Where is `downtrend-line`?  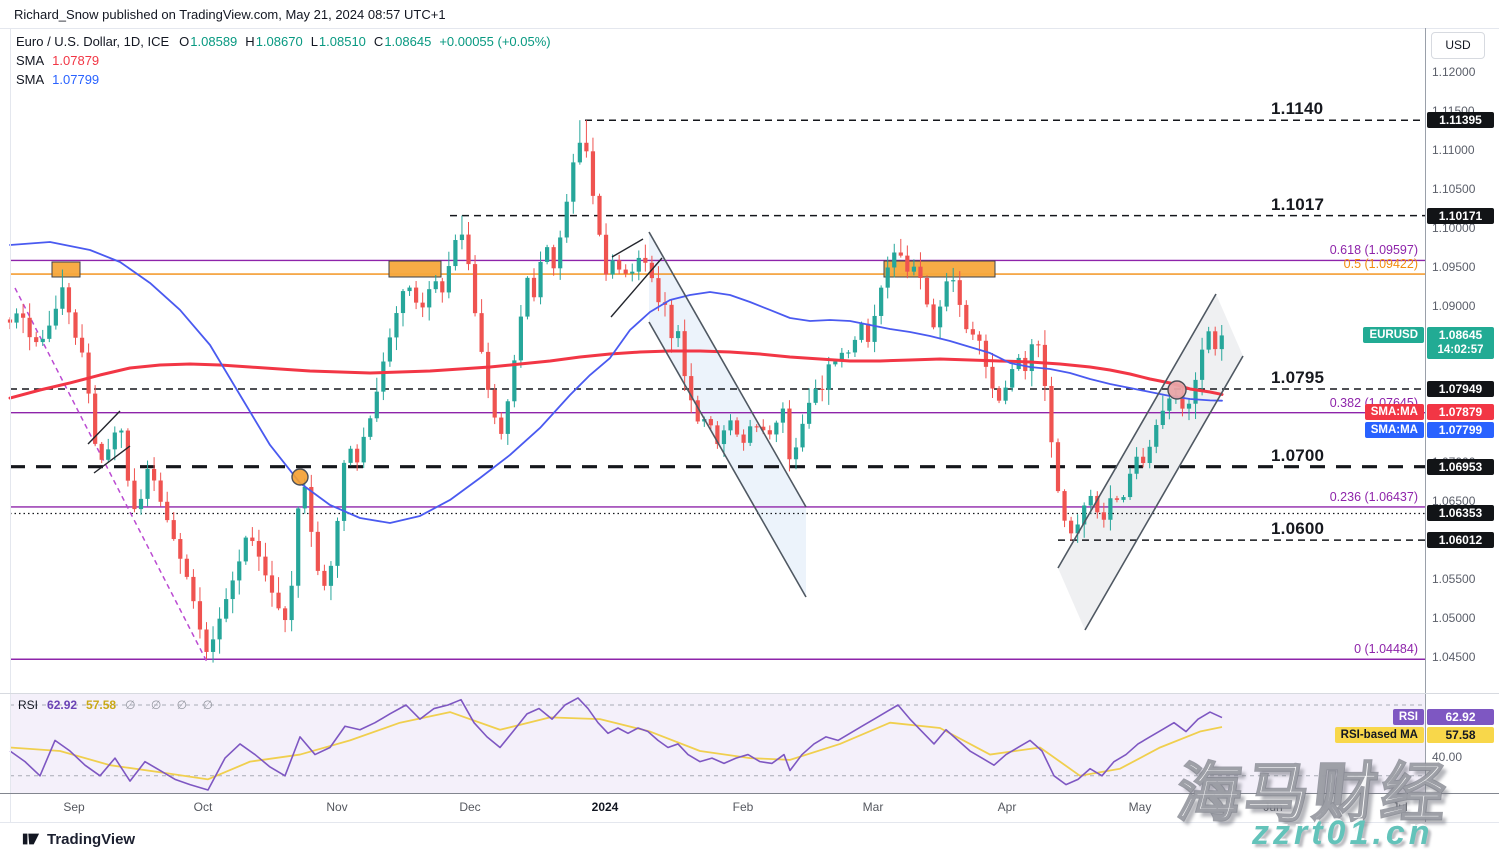
downtrend-line is located at coordinates (111, 475).